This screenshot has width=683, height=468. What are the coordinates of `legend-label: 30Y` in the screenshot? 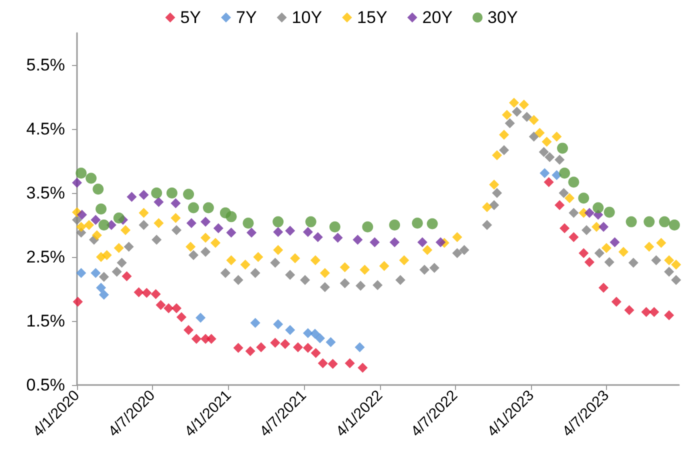 It's located at (503, 17).